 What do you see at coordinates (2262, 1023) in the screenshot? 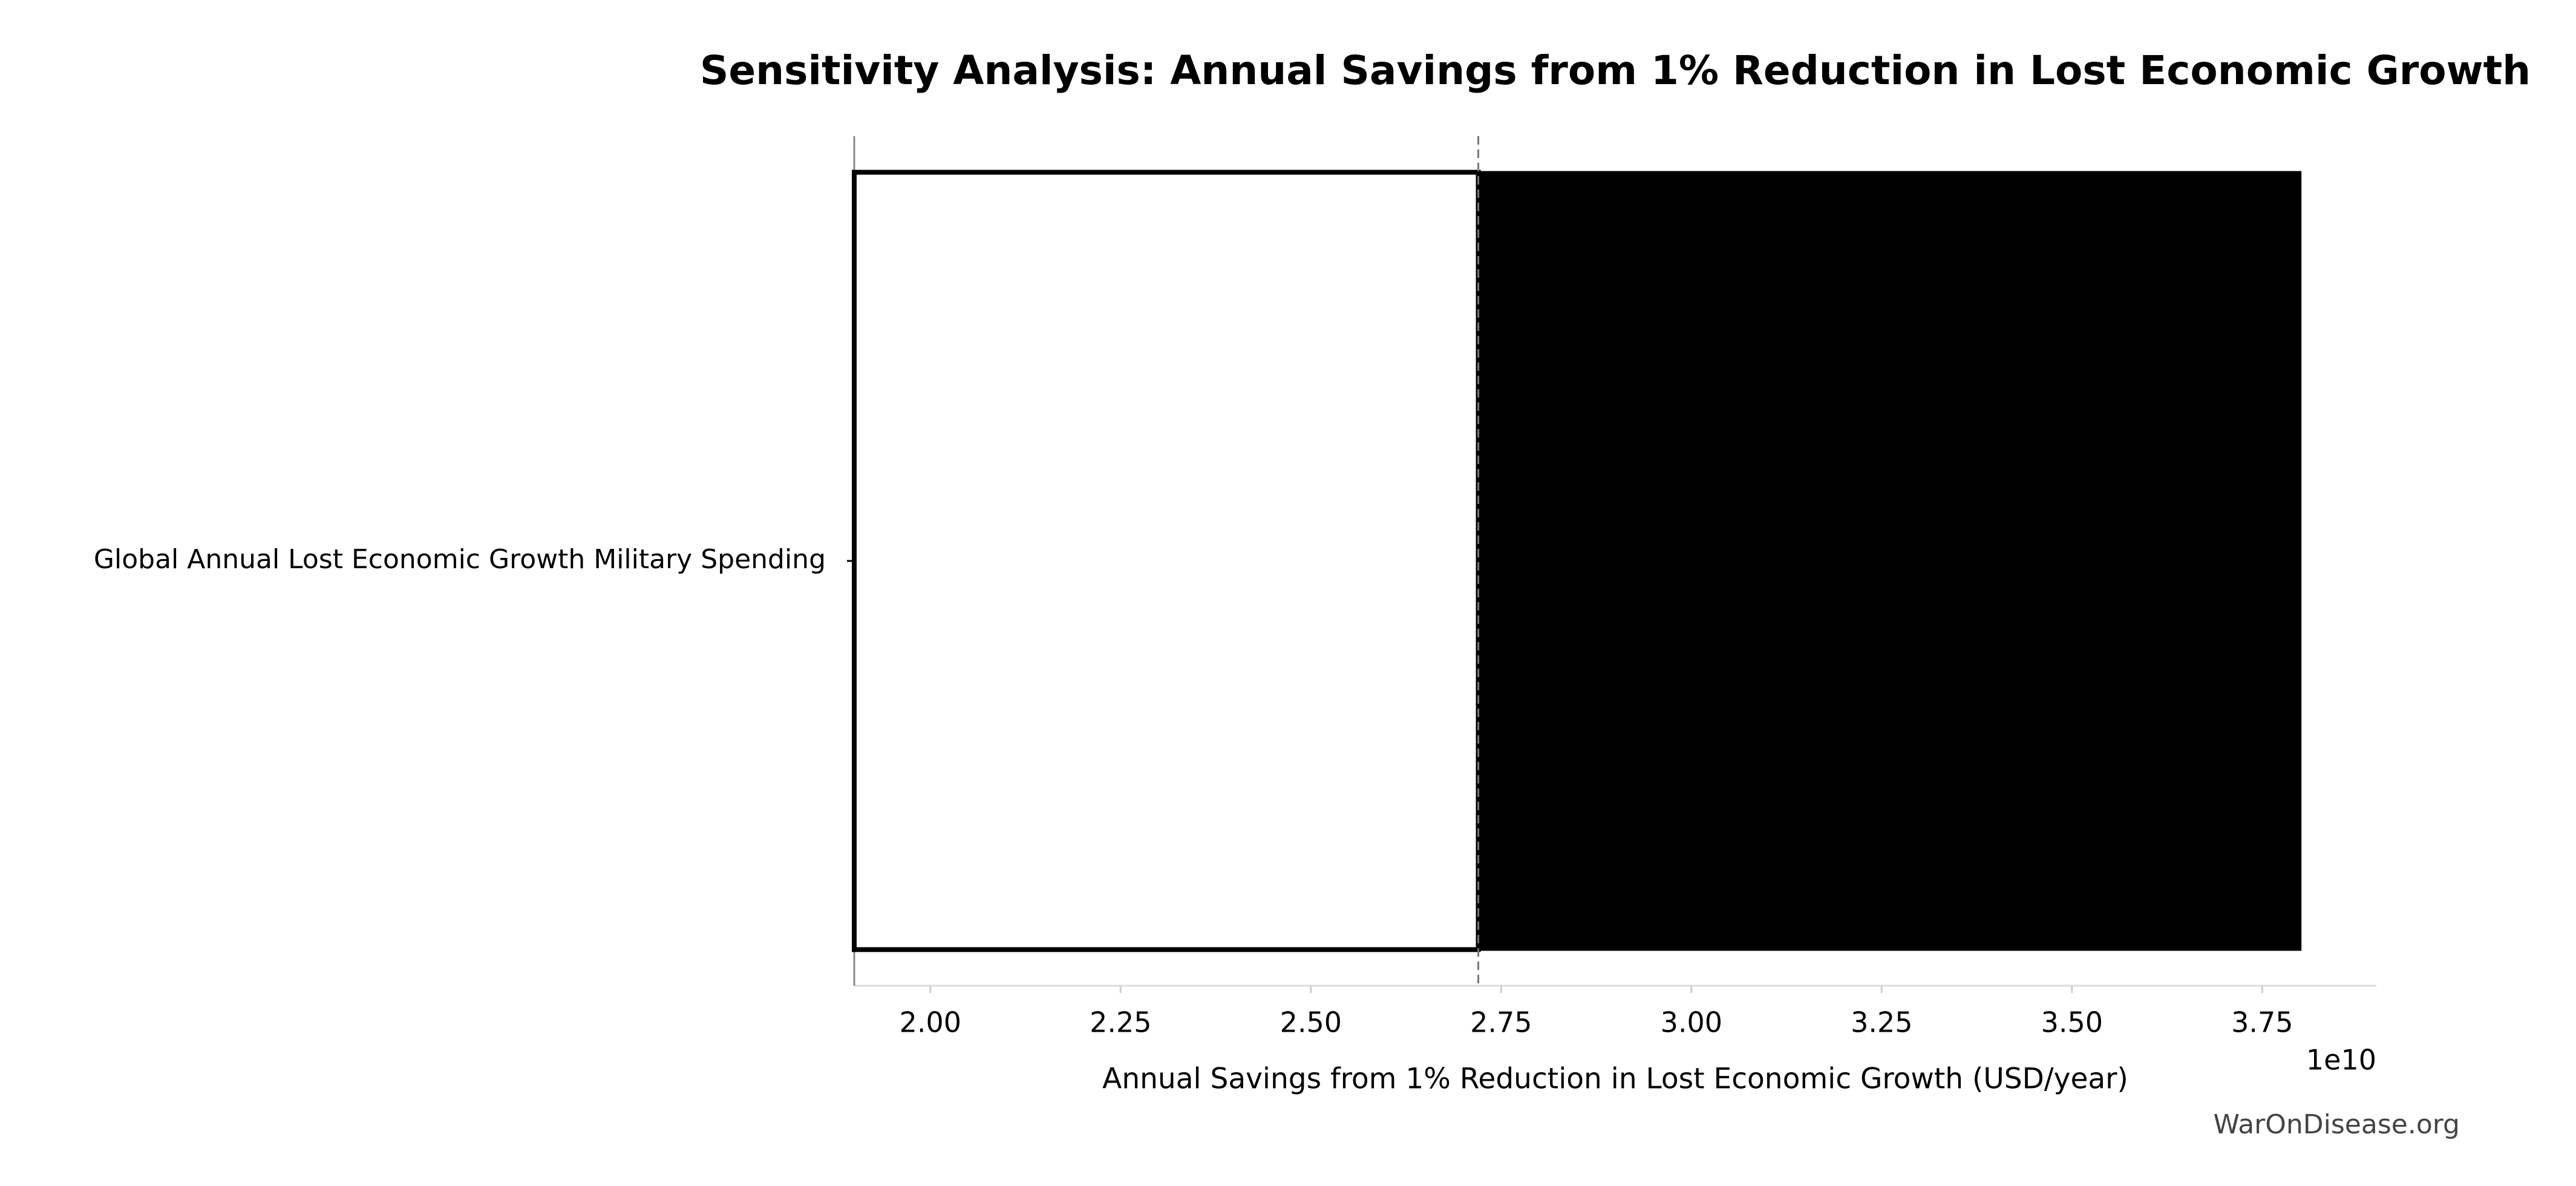
I see `x-tick-label: 3.75` at bounding box center [2262, 1023].